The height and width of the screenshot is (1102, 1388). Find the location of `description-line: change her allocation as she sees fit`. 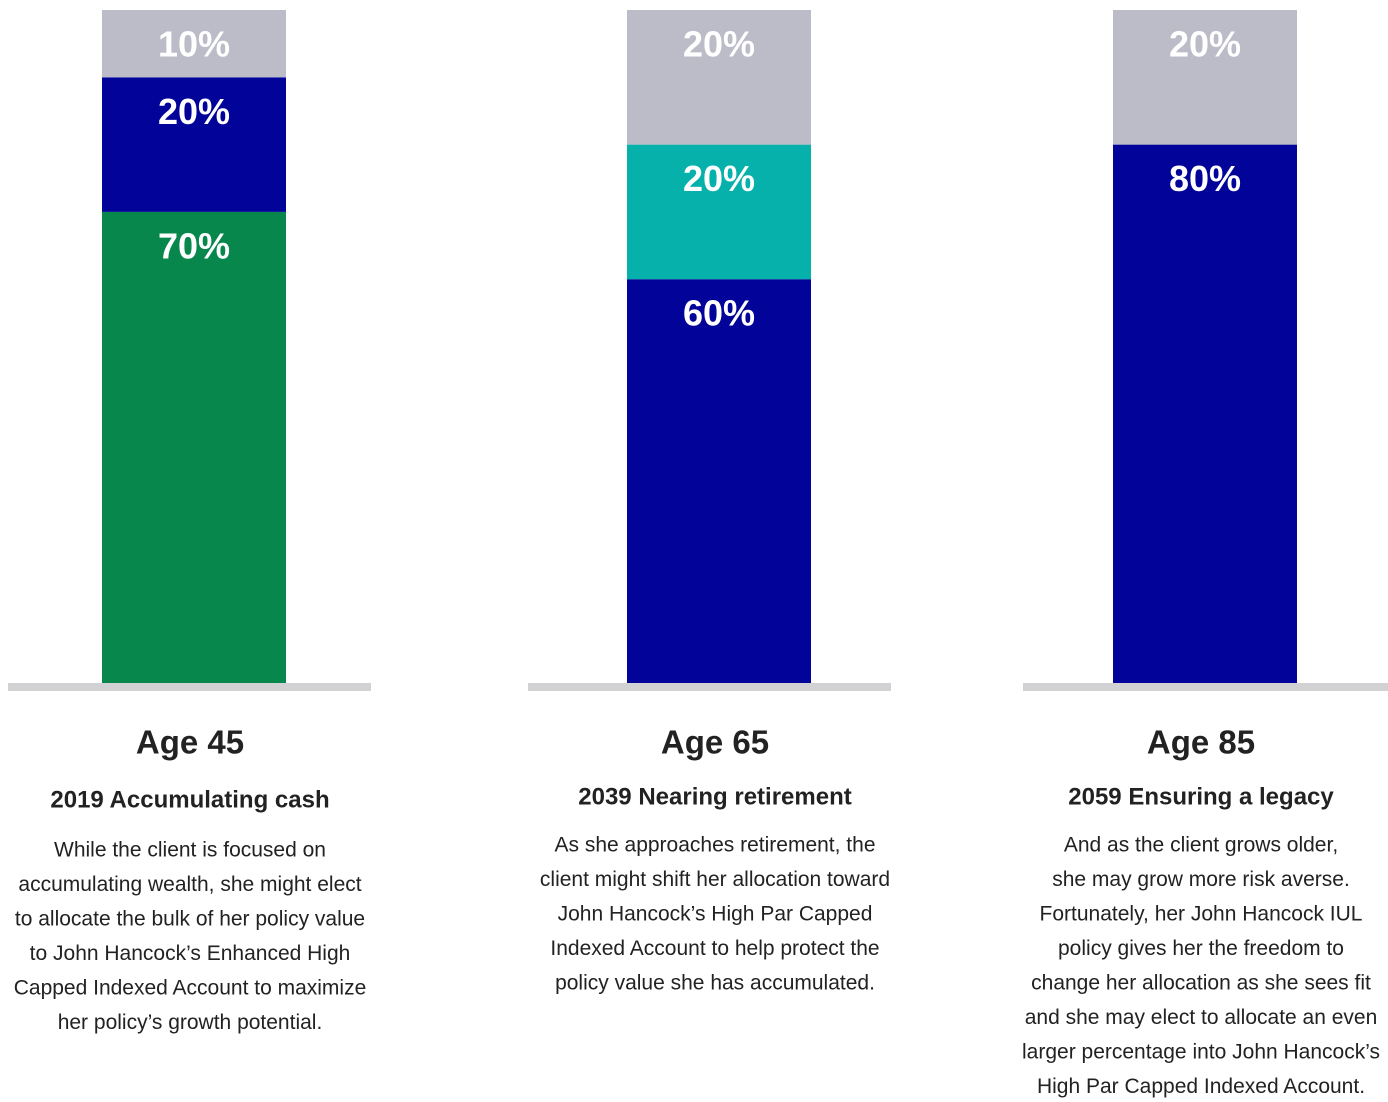

description-line: change her allocation as she sees fit is located at coordinates (1201, 983).